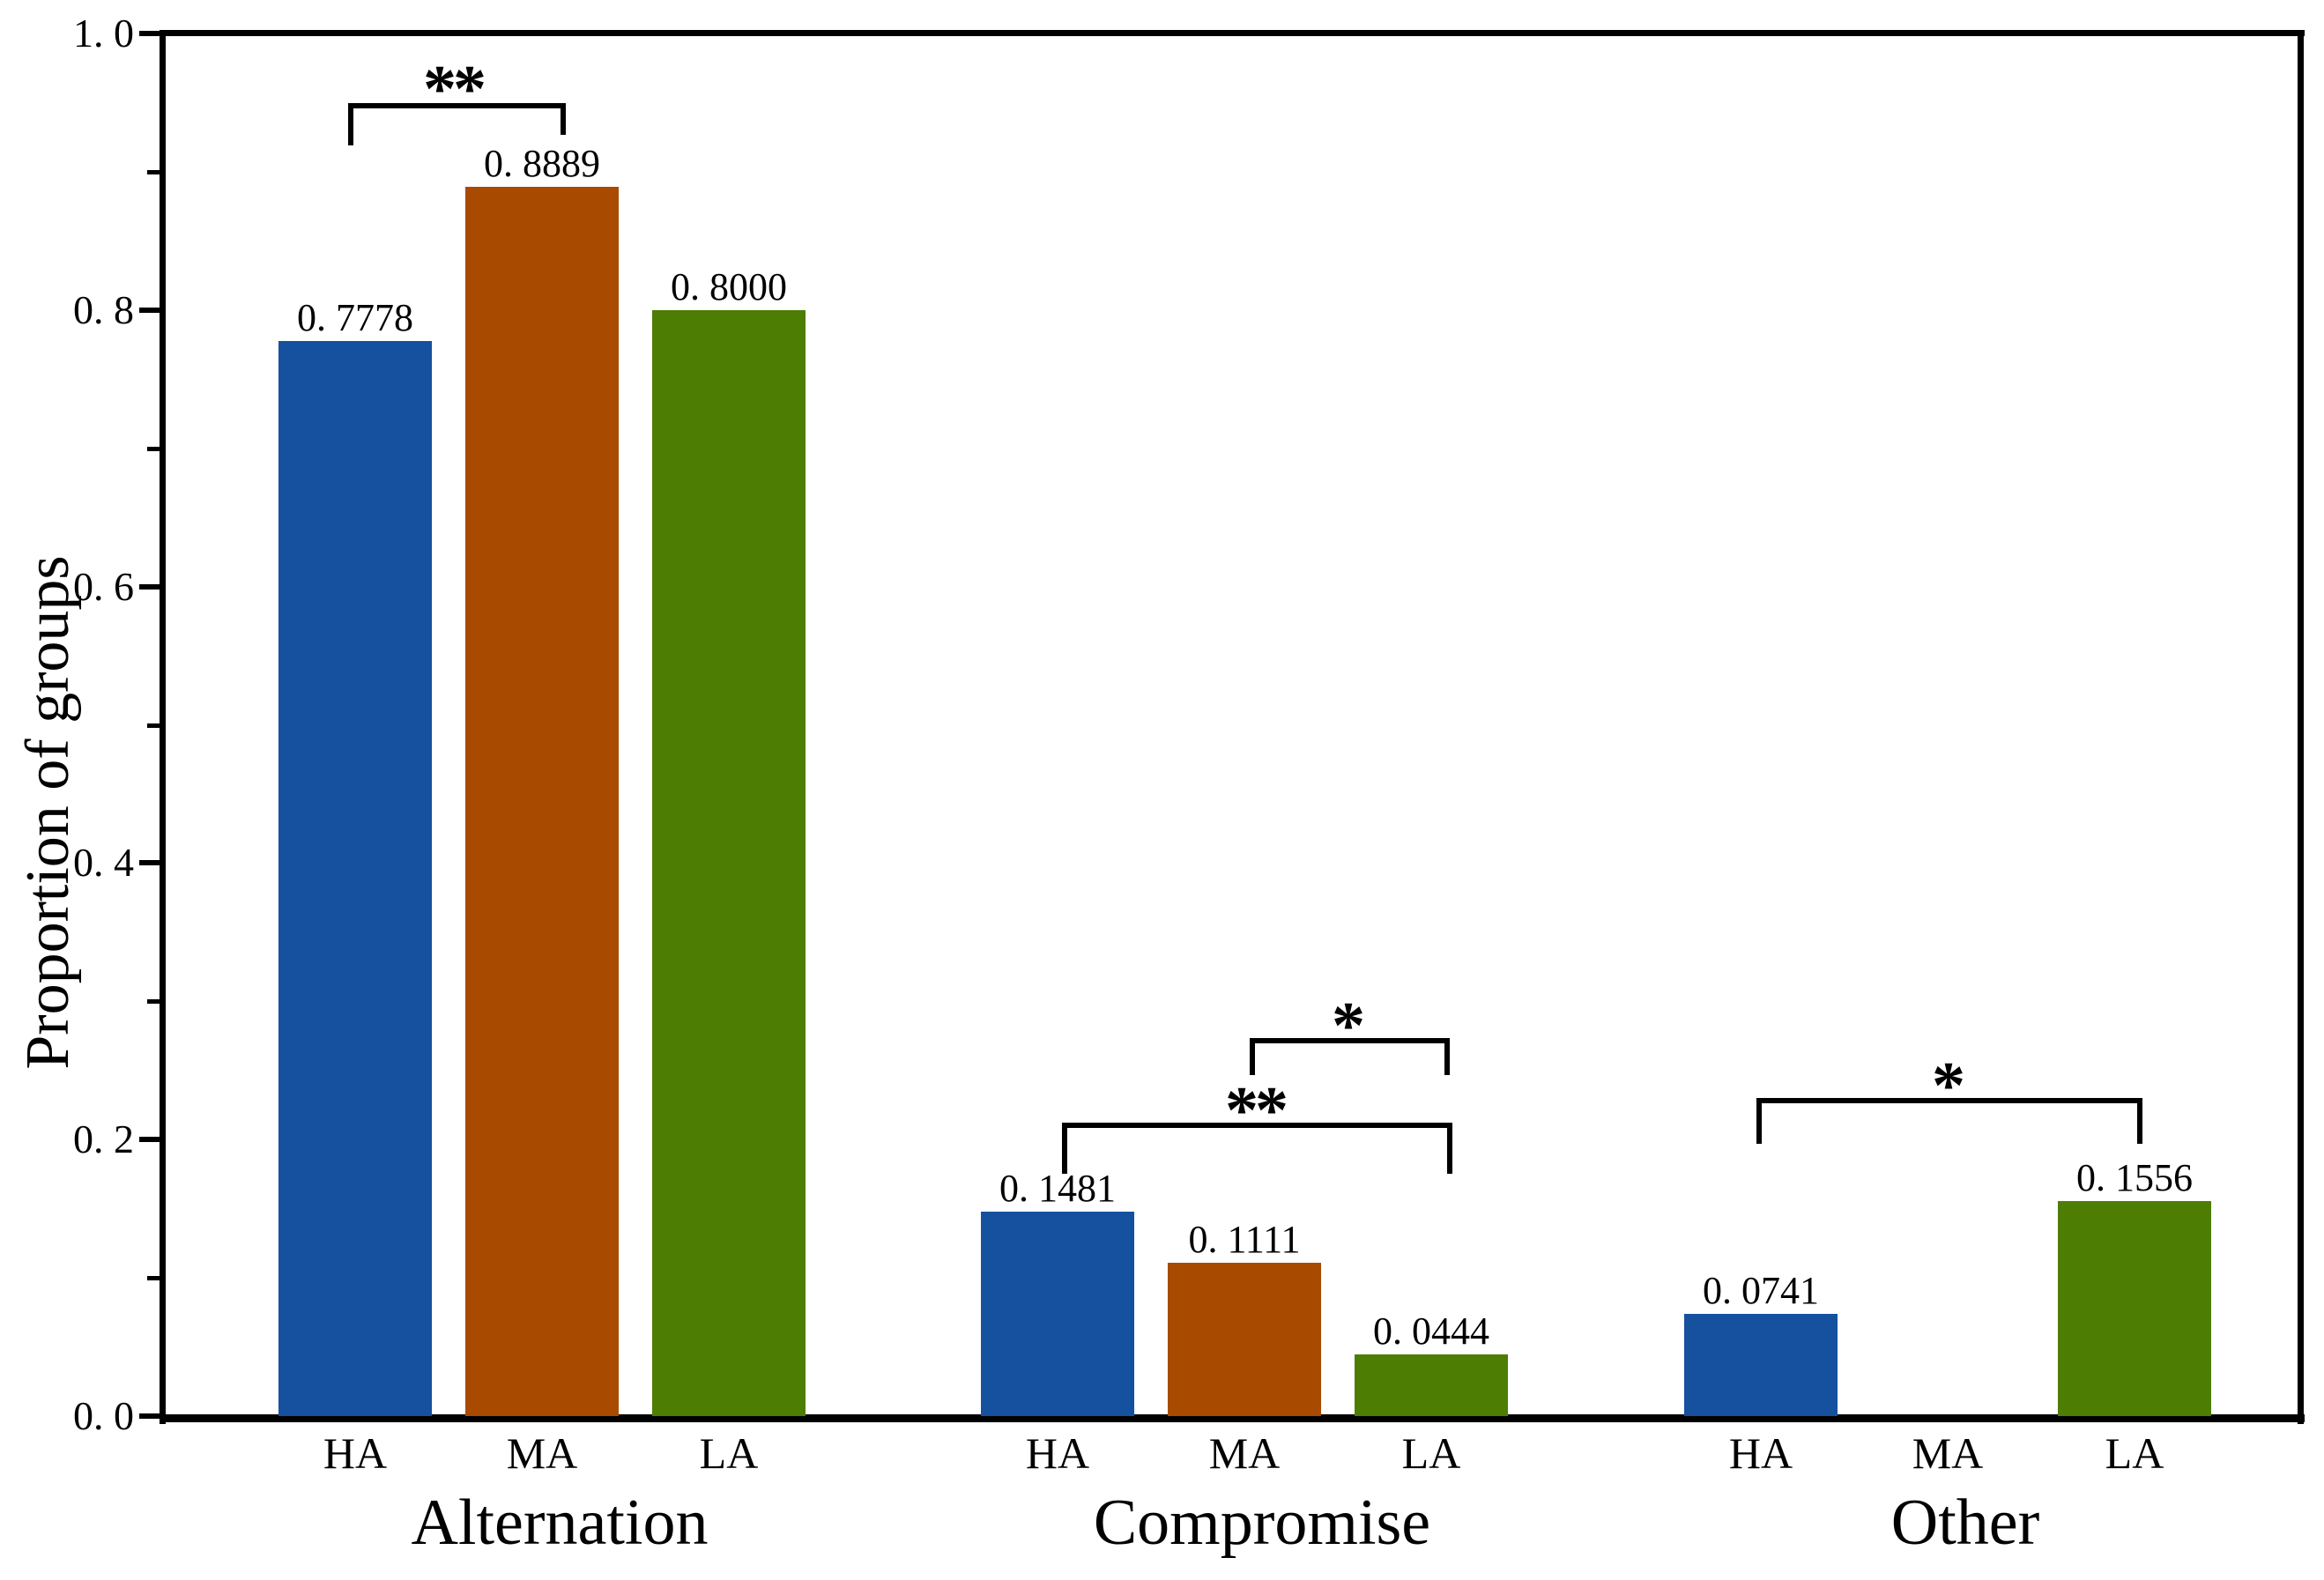 This screenshot has height=1580, width=2324. I want to click on y-tick-label: 0. 2, so click(103, 1139).